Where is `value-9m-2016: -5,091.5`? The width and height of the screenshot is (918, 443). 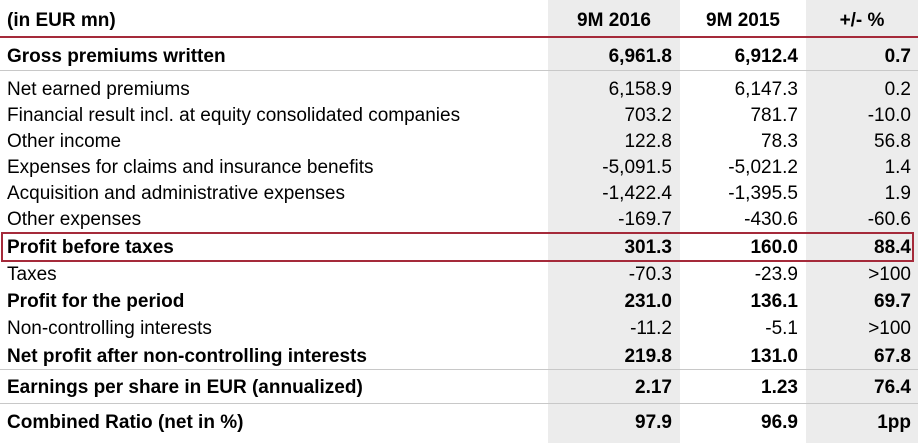 value-9m-2016: -5,091.5 is located at coordinates (637, 167).